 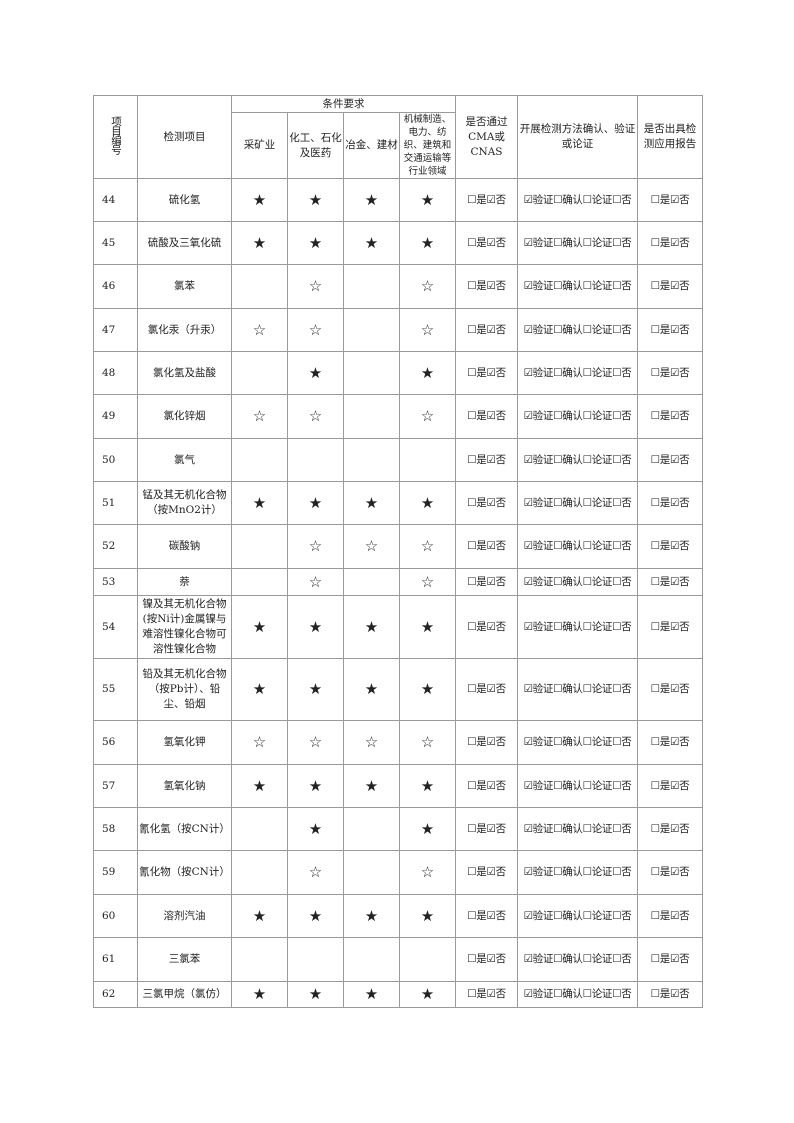 What do you see at coordinates (115, 243) in the screenshot?
I see `item-number: 45` at bounding box center [115, 243].